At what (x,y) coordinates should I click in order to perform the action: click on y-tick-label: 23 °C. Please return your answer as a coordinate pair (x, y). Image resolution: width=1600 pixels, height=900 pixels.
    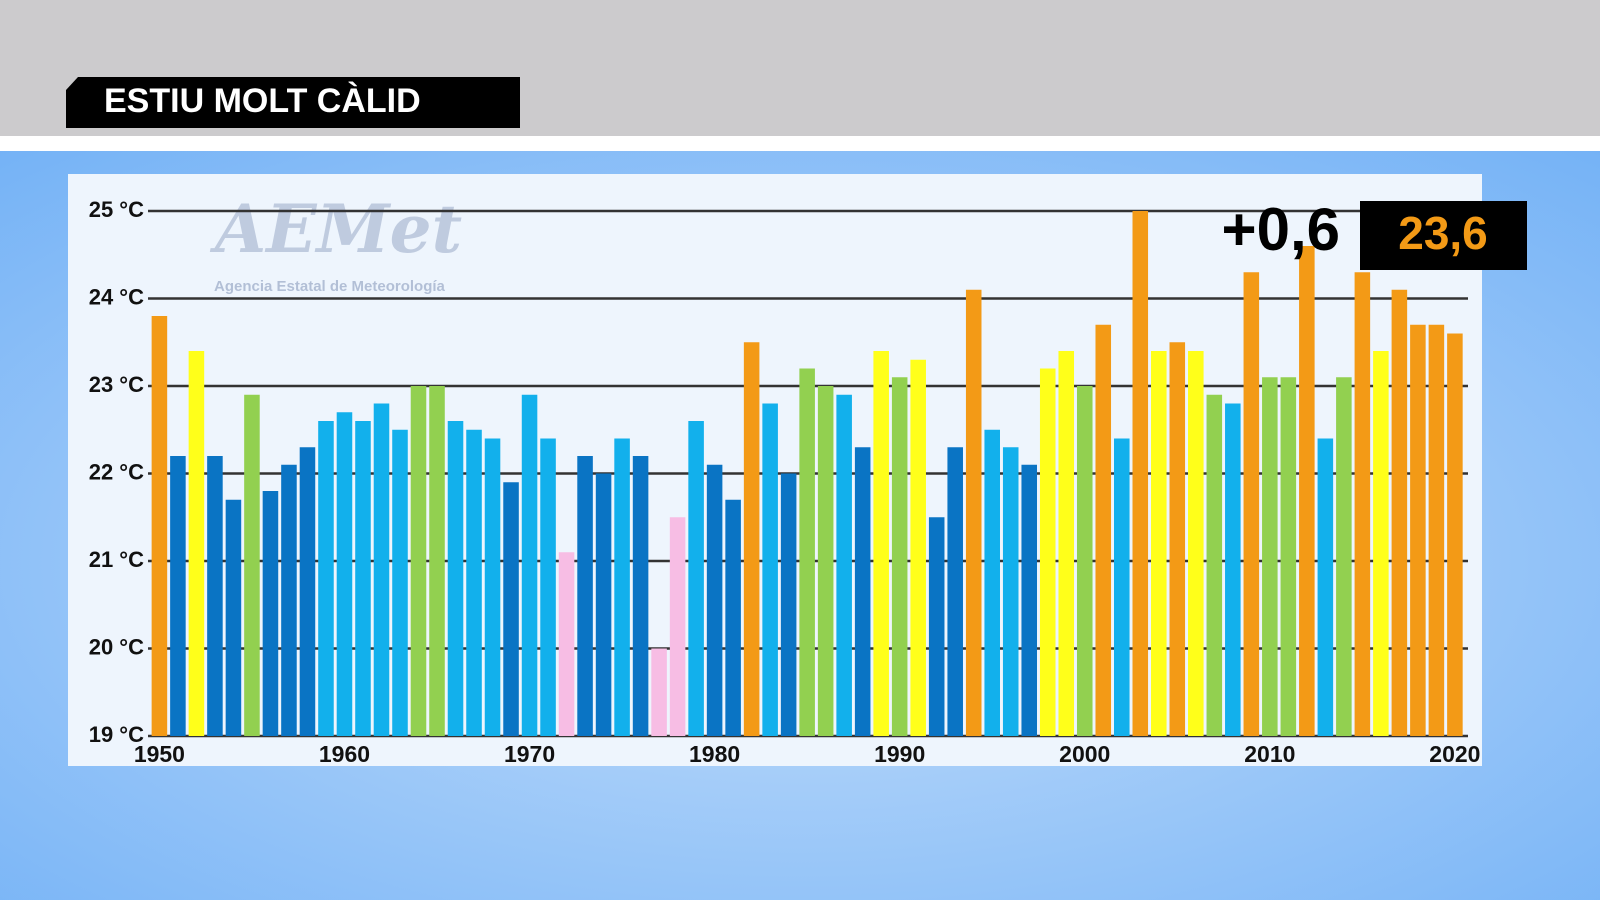
    Looking at the image, I should click on (116, 384).